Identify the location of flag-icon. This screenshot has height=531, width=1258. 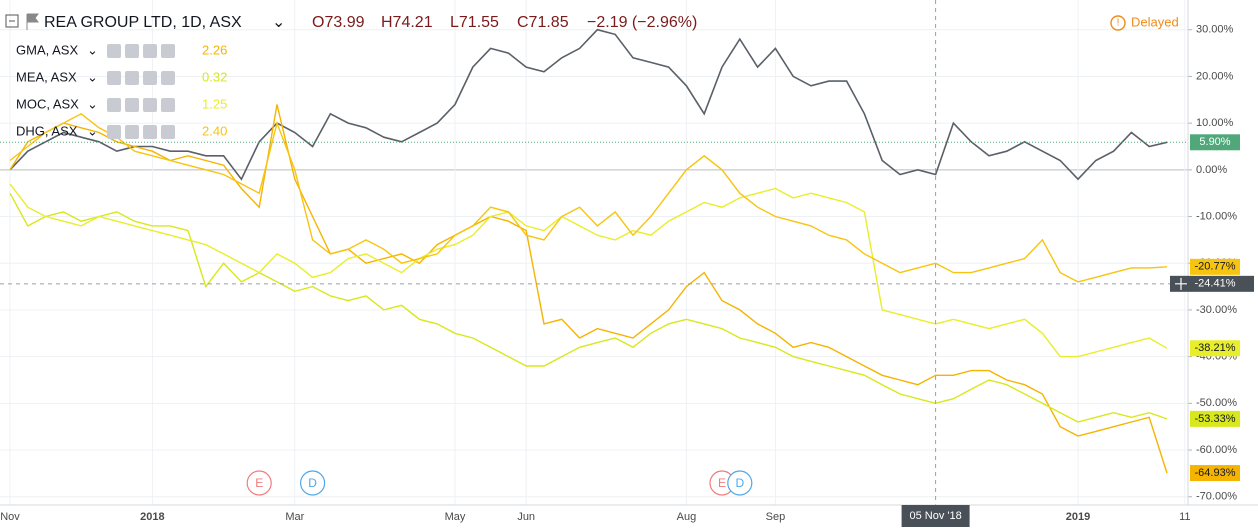
(32, 21).